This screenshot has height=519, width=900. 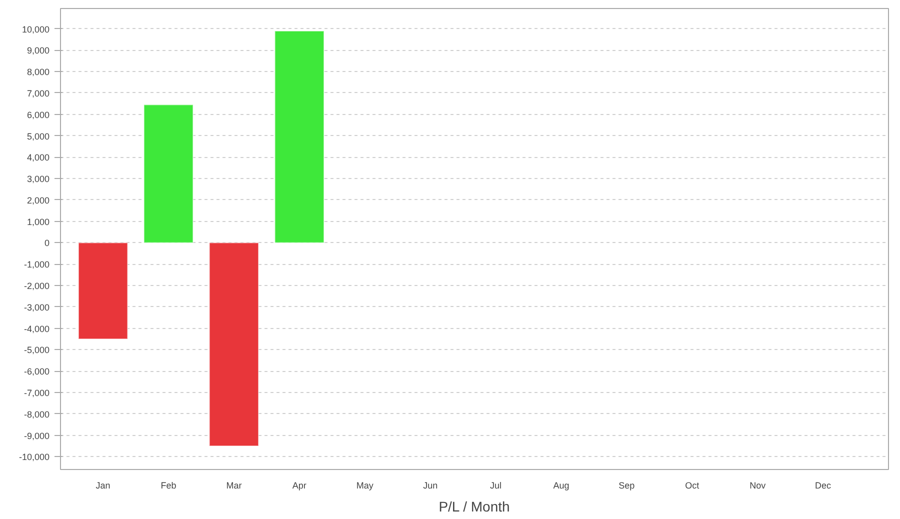 I want to click on y-tick-label: -7,000, so click(x=37, y=393).